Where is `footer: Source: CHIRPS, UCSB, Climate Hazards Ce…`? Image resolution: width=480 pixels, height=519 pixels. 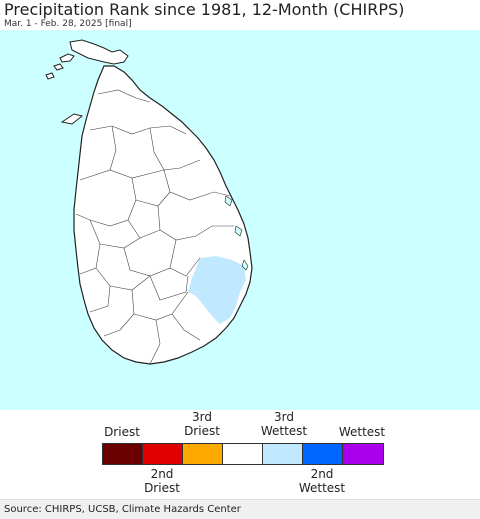 footer: Source: CHIRPS, UCSB, Climate Hazards Ce… is located at coordinates (240, 509).